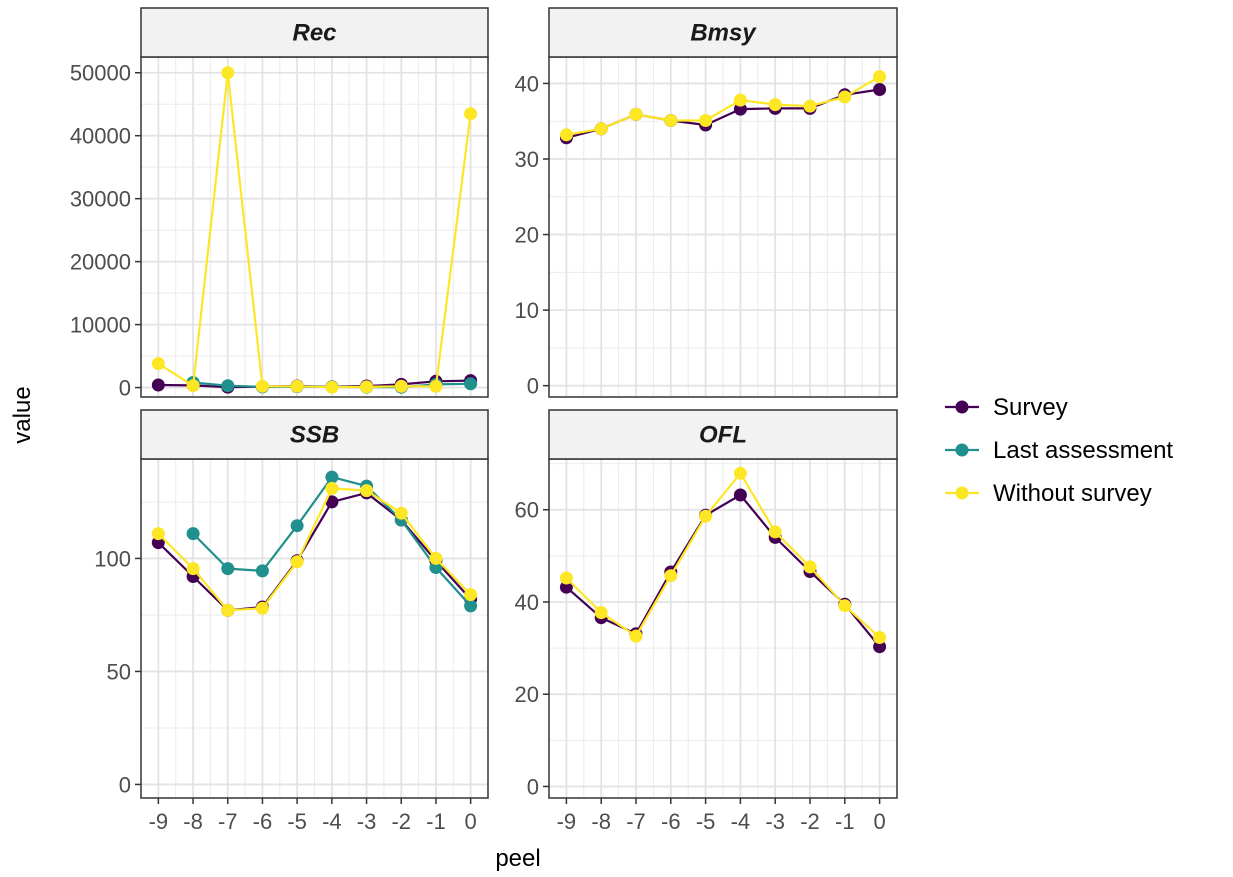 Image resolution: width=1233 pixels, height=877 pixels. Describe the element at coordinates (100, 262) in the screenshot. I see `y-tick-label: 20000` at that location.